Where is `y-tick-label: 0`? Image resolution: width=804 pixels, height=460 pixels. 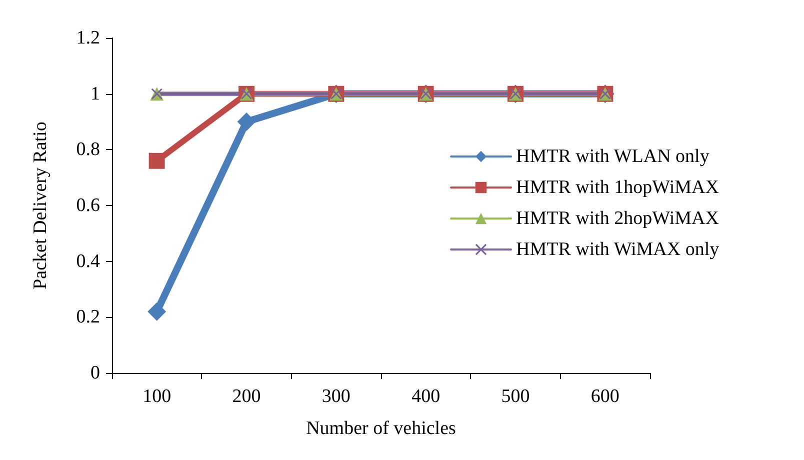
y-tick-label: 0 is located at coordinates (95, 373).